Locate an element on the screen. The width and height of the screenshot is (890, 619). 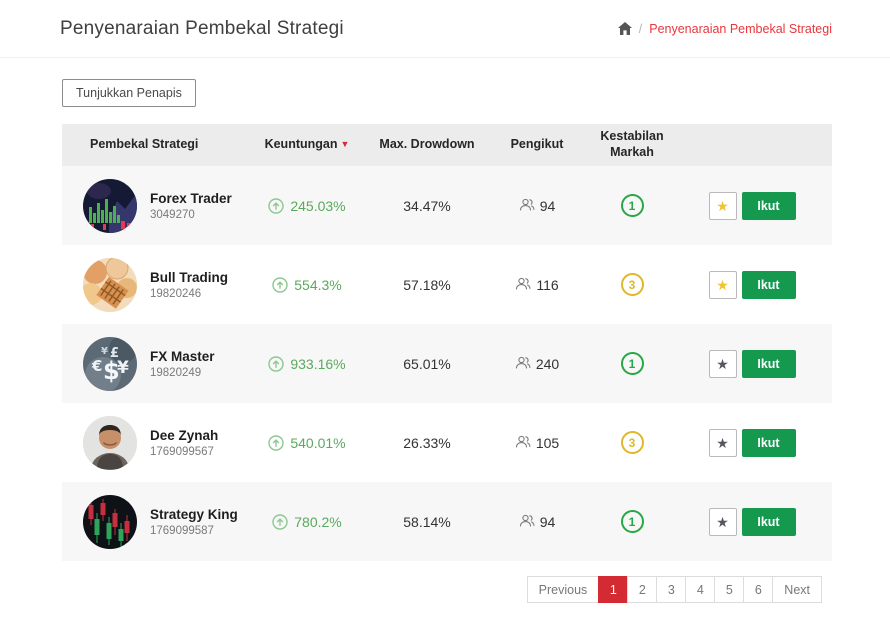
column-header-drawdown: Max. Drowdown is located at coordinates (427, 144).